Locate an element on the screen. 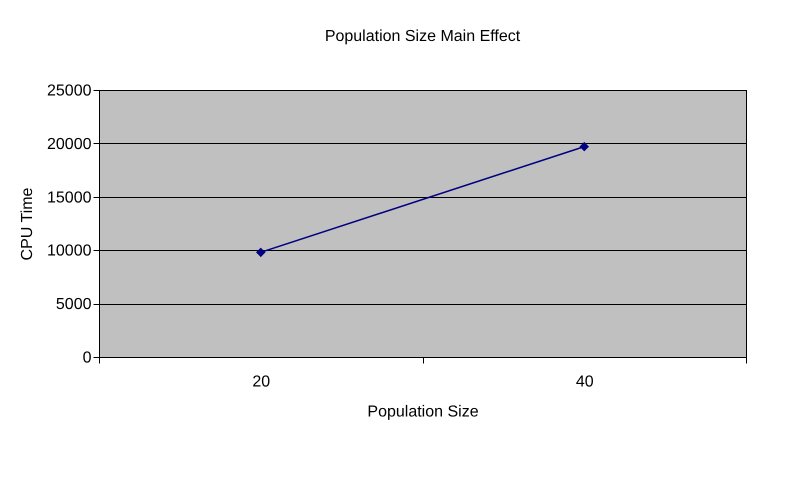 The height and width of the screenshot is (487, 811). y-tick-label: 5000 is located at coordinates (74, 305).